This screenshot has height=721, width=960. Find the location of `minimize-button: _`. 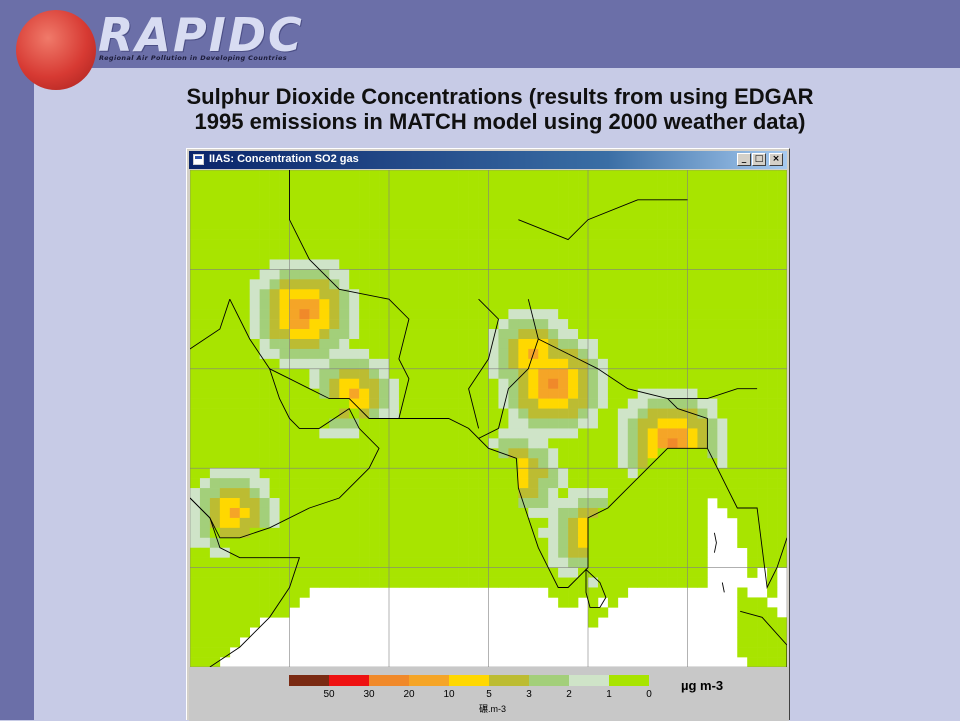

minimize-button: _ is located at coordinates (744, 159).